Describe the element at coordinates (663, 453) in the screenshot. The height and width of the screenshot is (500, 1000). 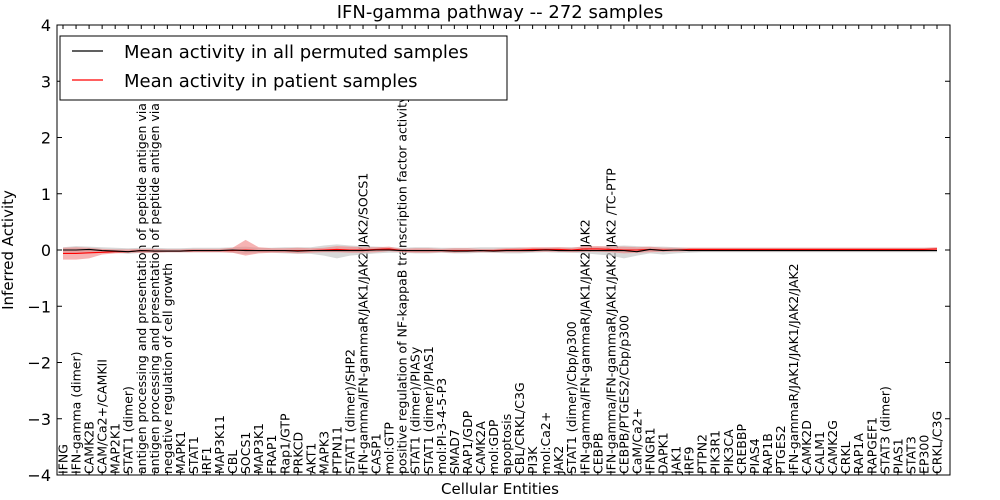
I see `x-tick-label: DAPK1` at that location.